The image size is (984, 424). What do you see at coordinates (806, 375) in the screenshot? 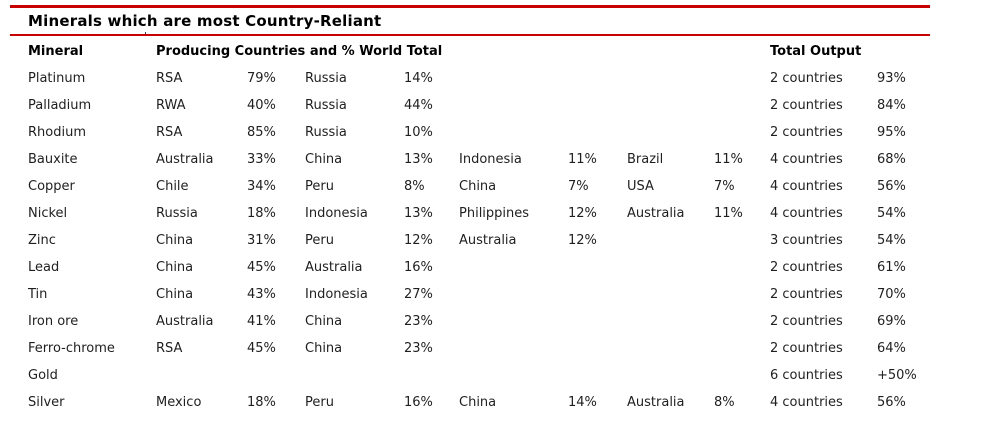
I see `total-countries-cell: 6 countries` at bounding box center [806, 375].